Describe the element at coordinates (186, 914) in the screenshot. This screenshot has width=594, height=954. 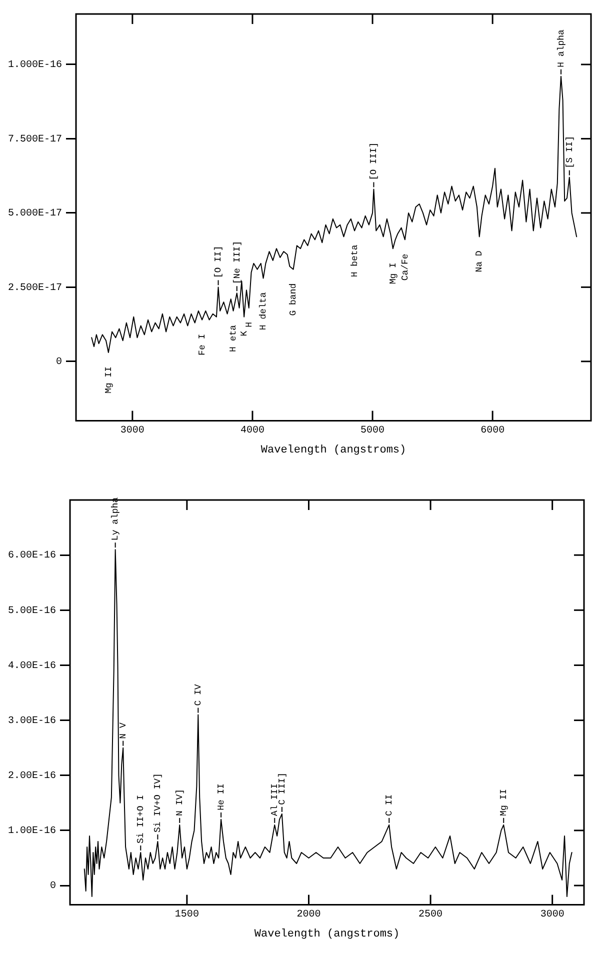
I see `x-tick-label: 1500` at that location.